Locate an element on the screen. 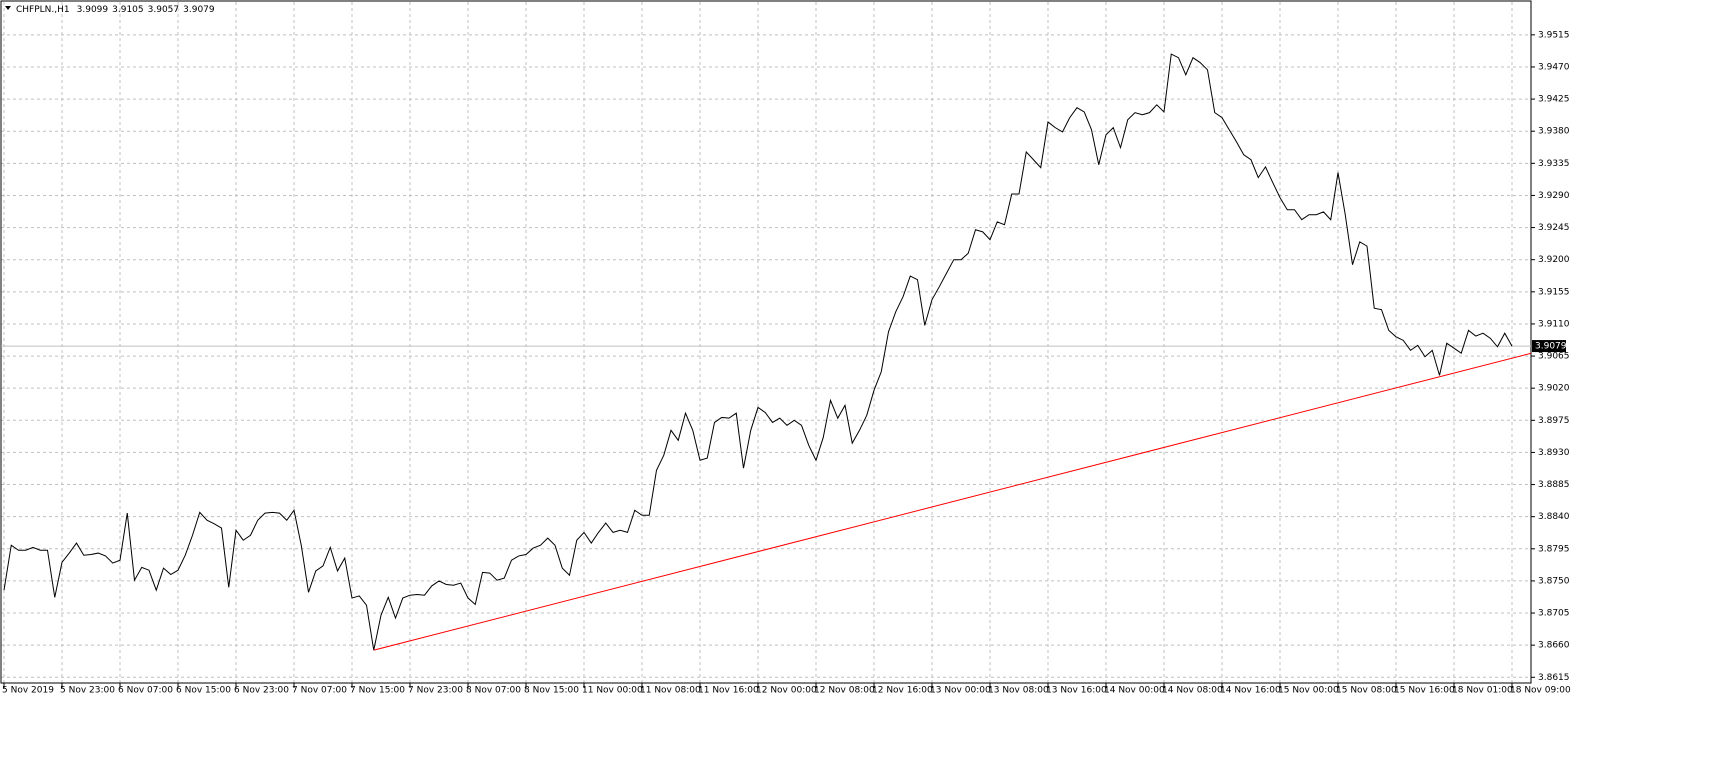 The image size is (1729, 773). x-tick-label: 6 Nov 23:00 is located at coordinates (261, 691).